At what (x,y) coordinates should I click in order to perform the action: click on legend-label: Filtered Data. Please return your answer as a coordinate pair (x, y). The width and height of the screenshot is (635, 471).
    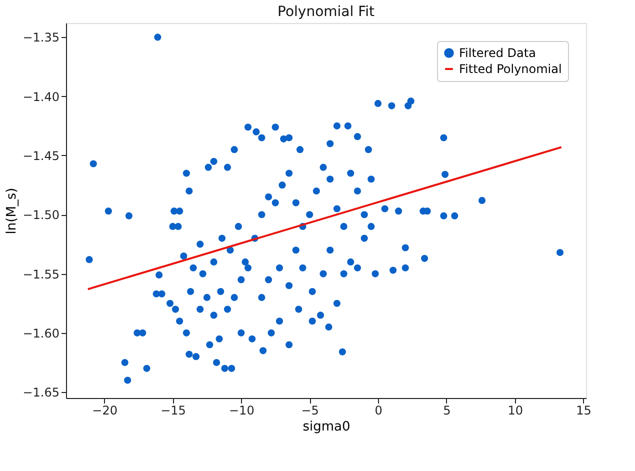
    Looking at the image, I should click on (497, 53).